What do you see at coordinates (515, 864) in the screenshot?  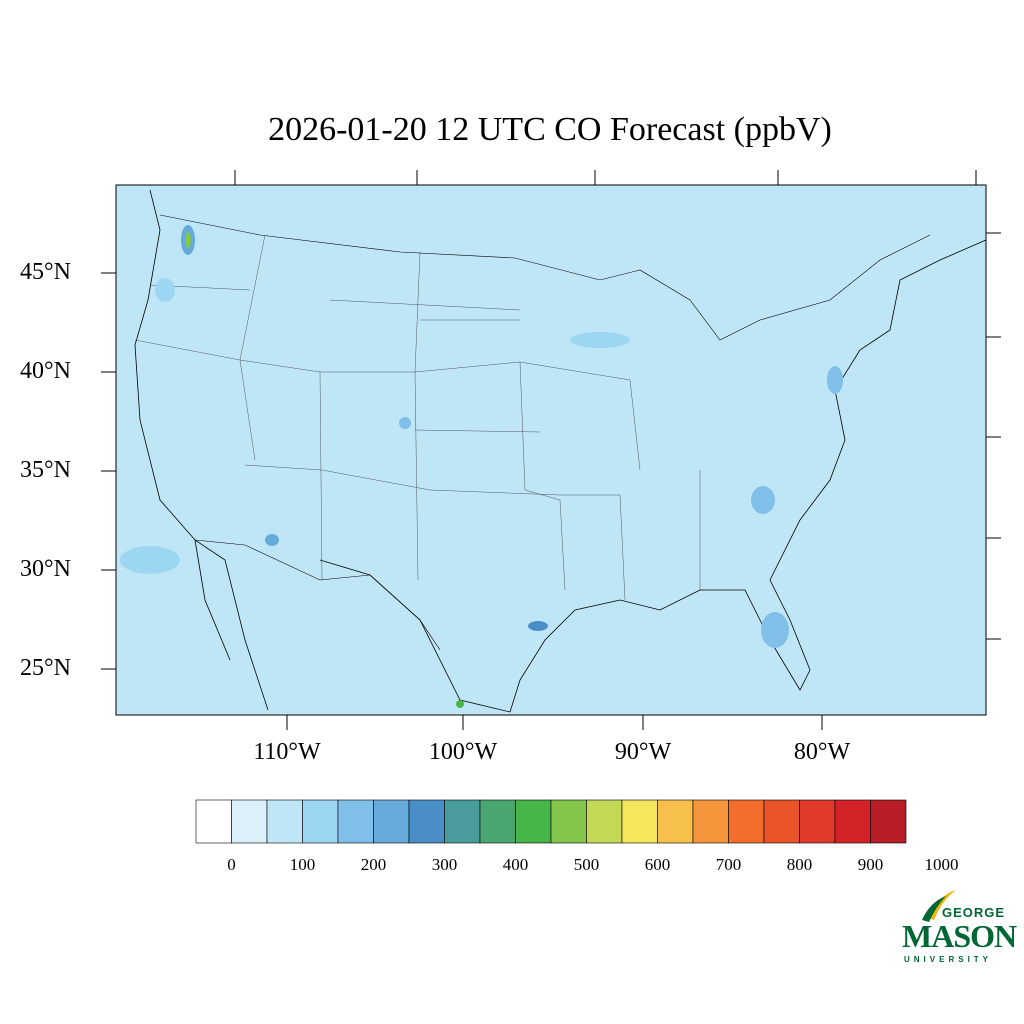 I see `colorbar-label: 400` at bounding box center [515, 864].